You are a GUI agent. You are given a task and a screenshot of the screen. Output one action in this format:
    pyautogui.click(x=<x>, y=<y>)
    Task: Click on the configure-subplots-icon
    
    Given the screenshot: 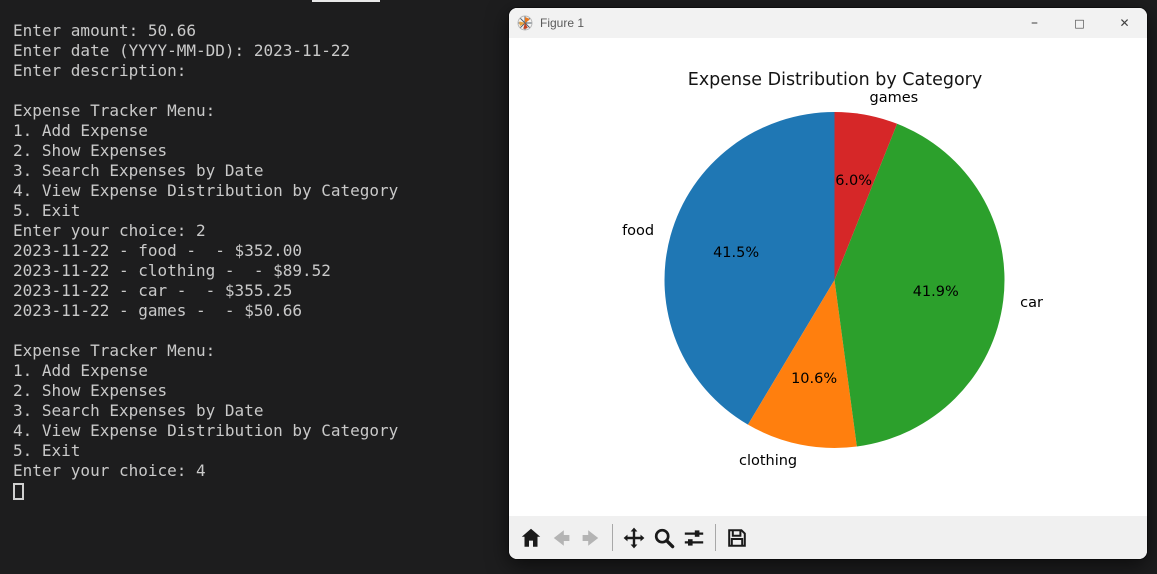 What is the action you would take?
    pyautogui.click(x=694, y=537)
    